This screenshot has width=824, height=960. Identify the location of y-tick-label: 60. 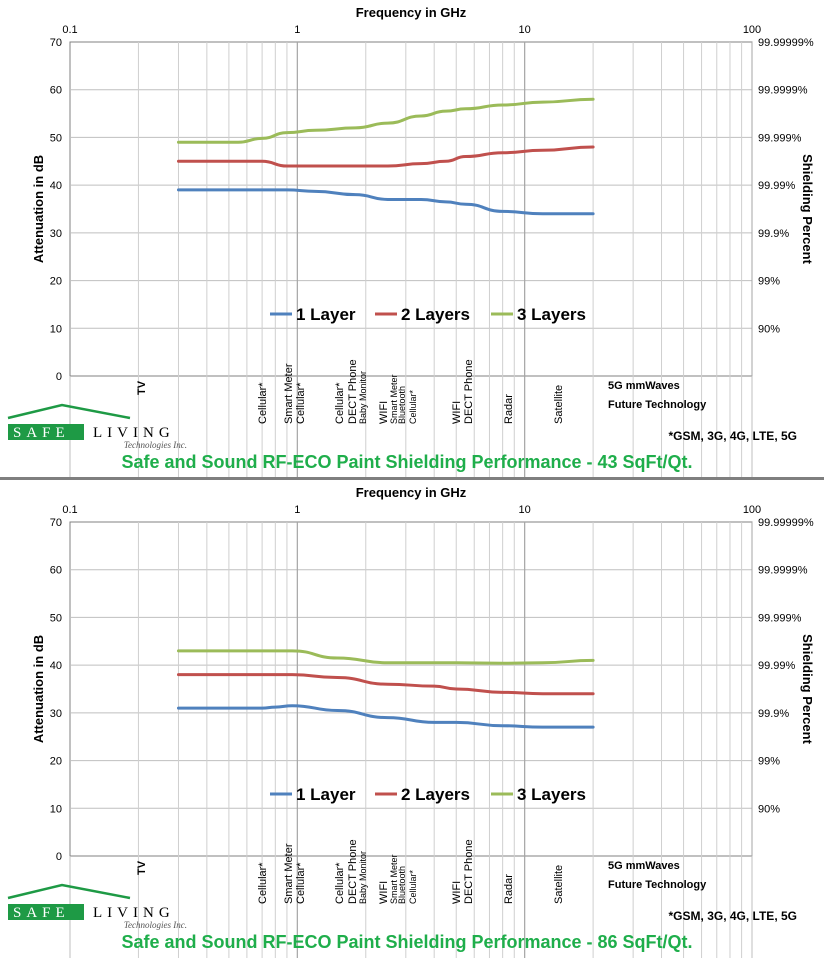
(56, 91).